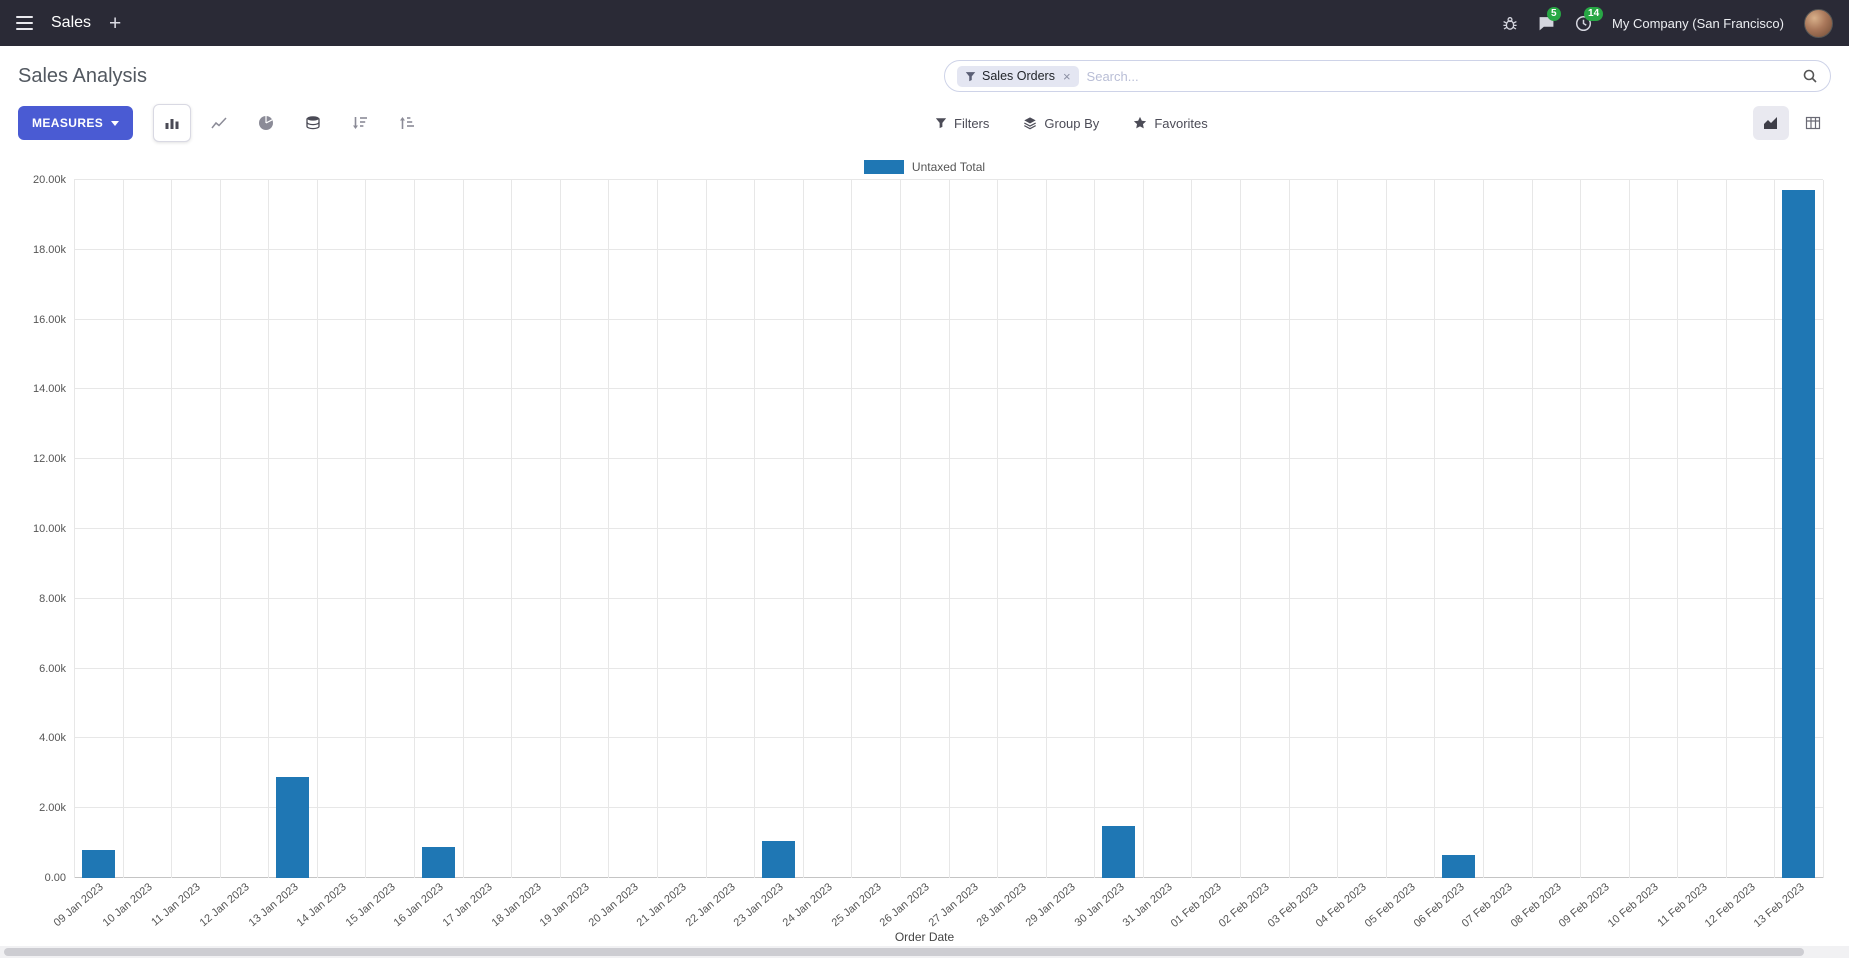  What do you see at coordinates (1510, 23) in the screenshot?
I see `bug-icon` at bounding box center [1510, 23].